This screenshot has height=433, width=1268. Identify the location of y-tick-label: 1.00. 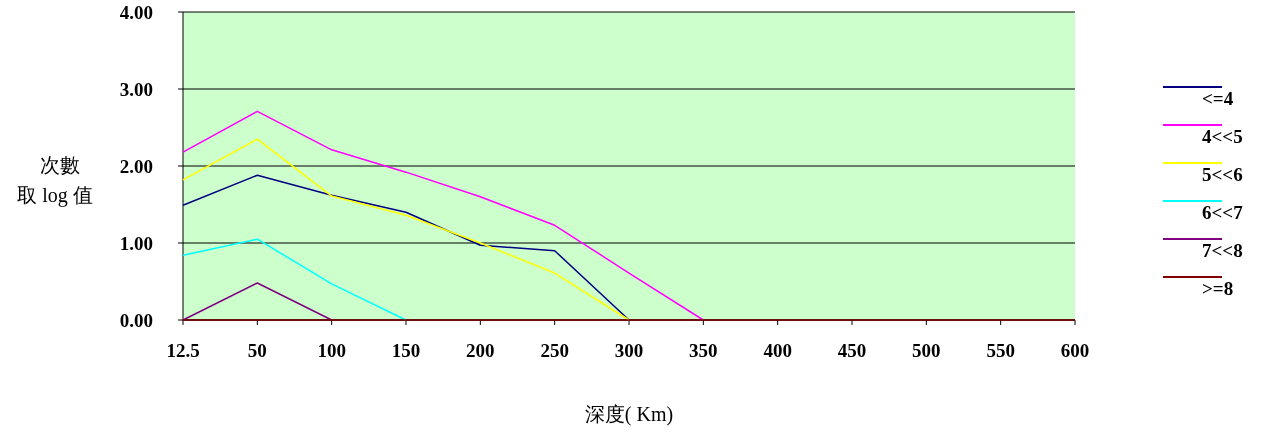
(136, 243).